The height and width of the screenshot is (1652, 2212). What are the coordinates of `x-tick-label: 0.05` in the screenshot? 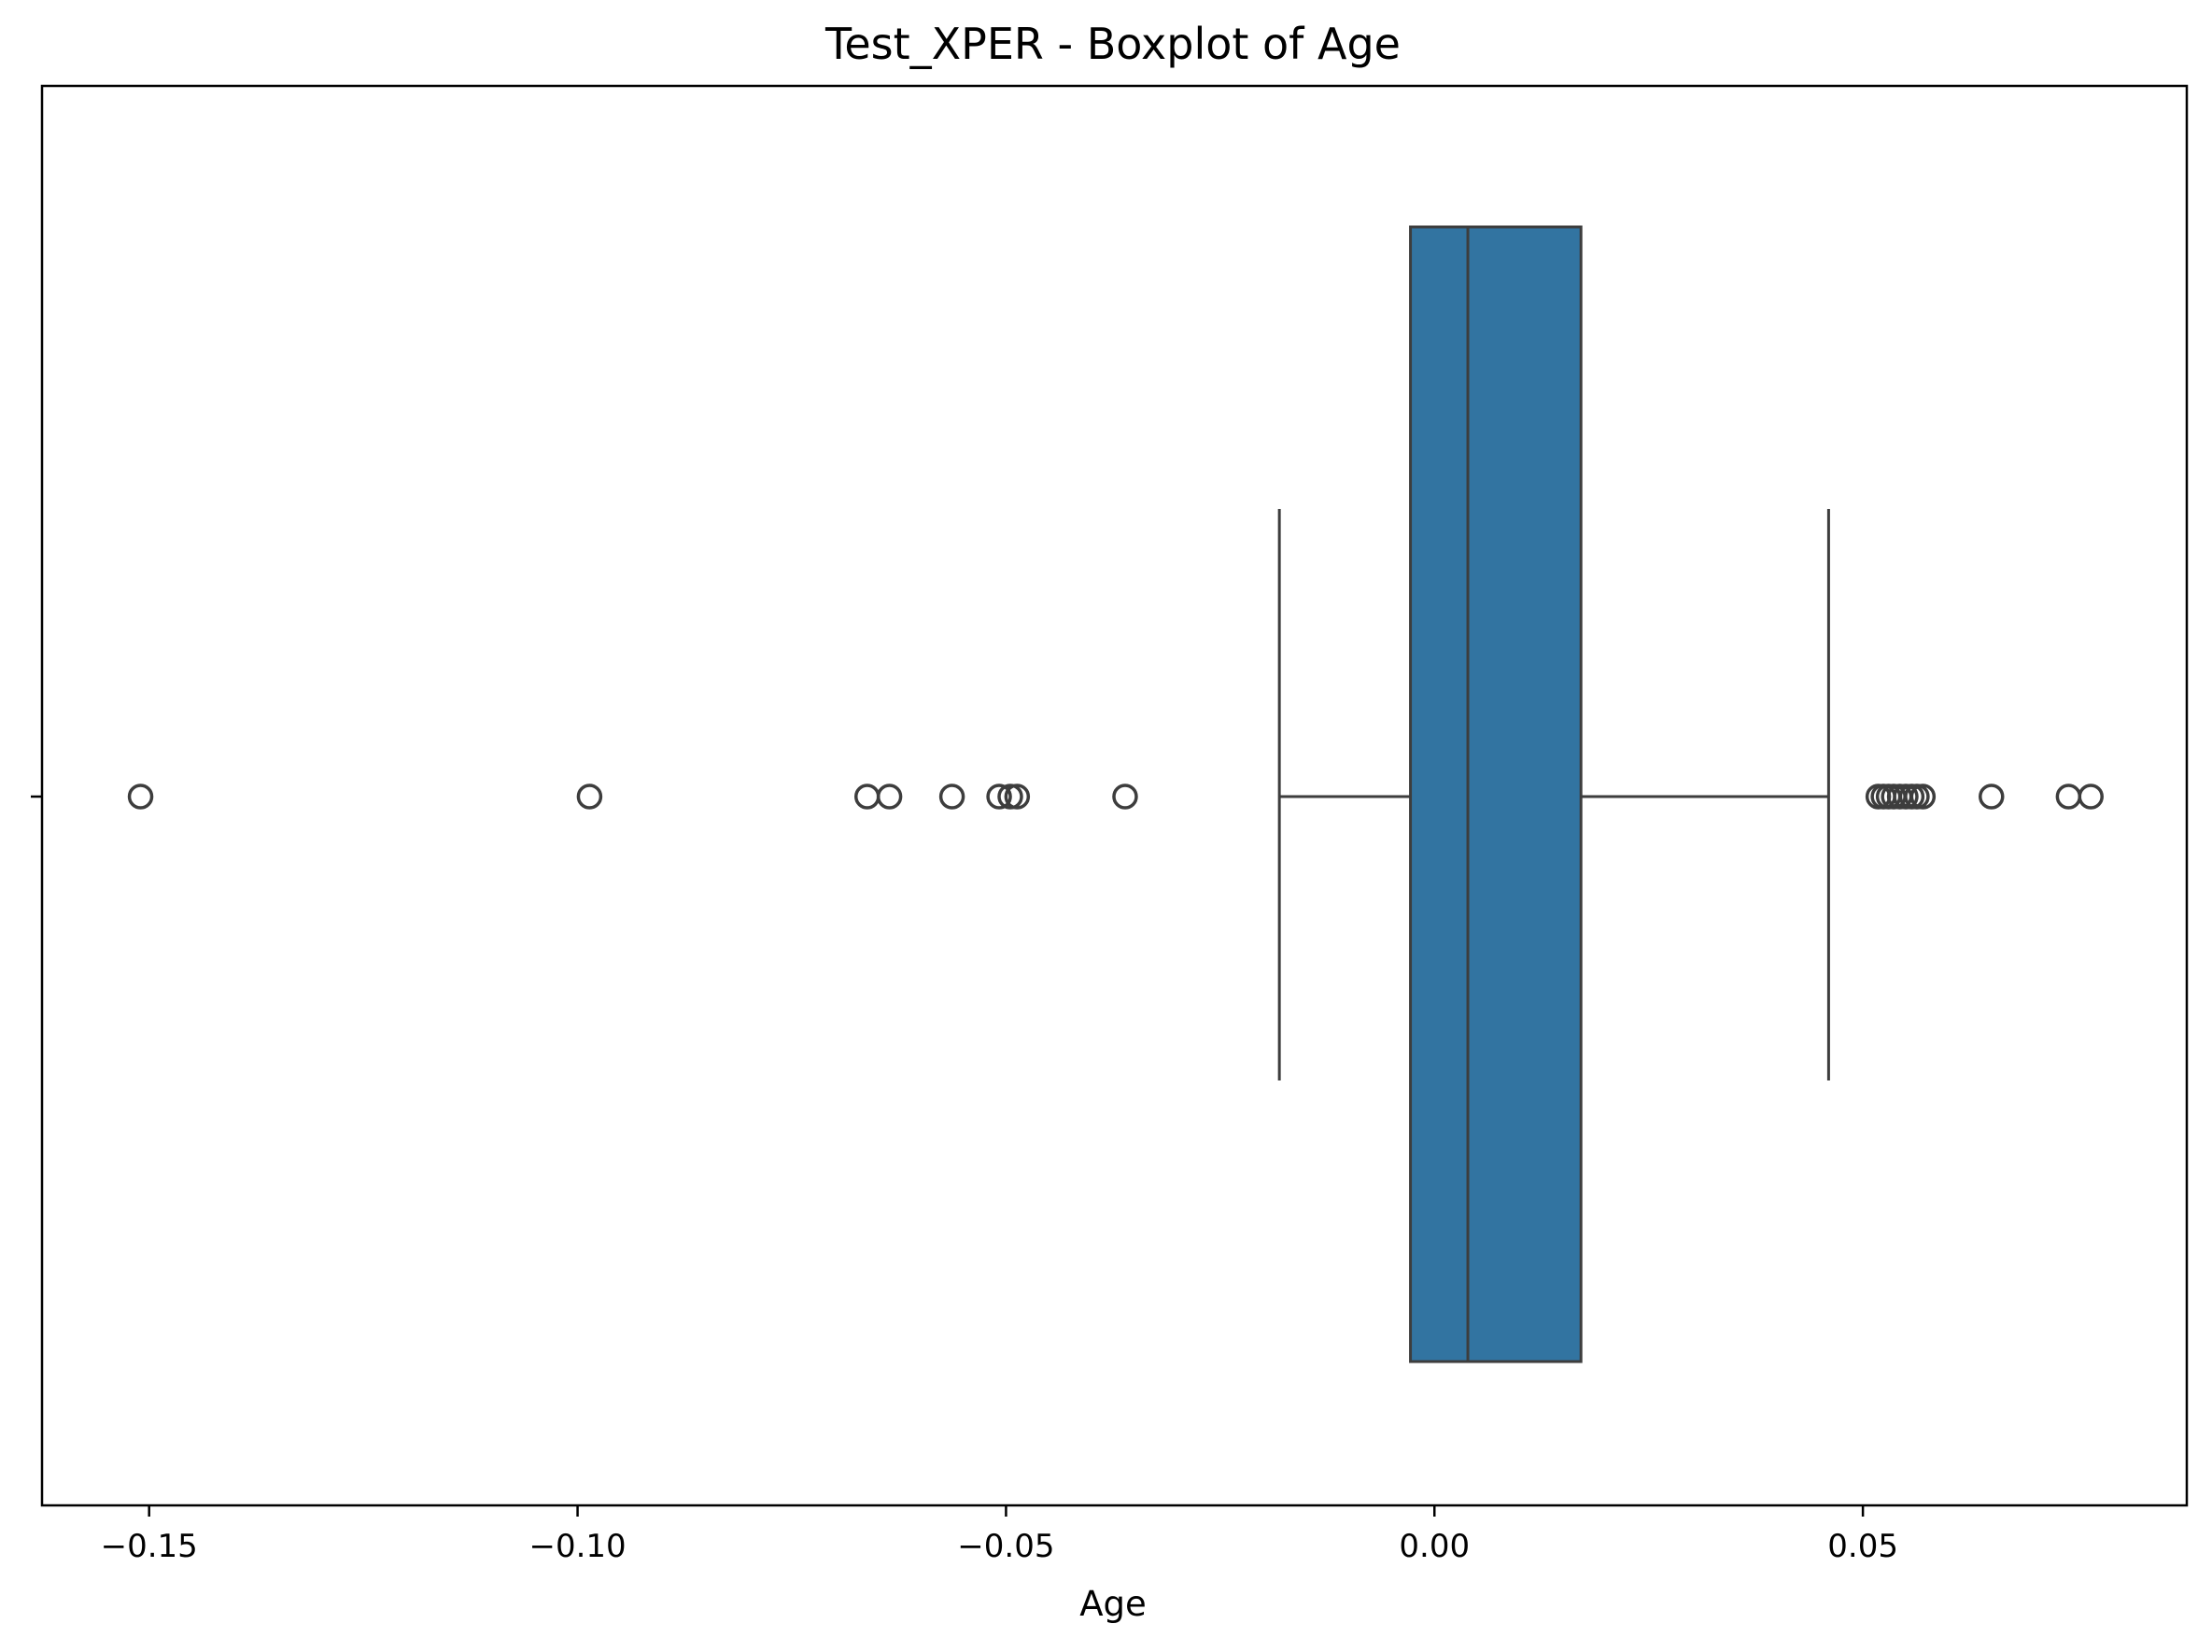 It's located at (1862, 1546).